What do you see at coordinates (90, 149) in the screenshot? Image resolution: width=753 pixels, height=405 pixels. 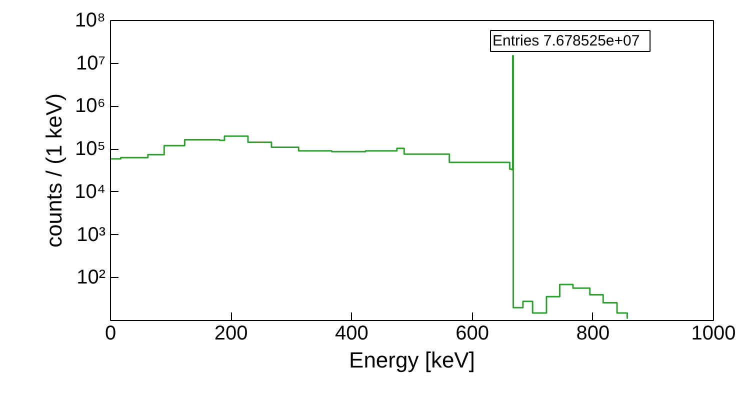 I see `y-tick-label: 10⁵` at bounding box center [90, 149].